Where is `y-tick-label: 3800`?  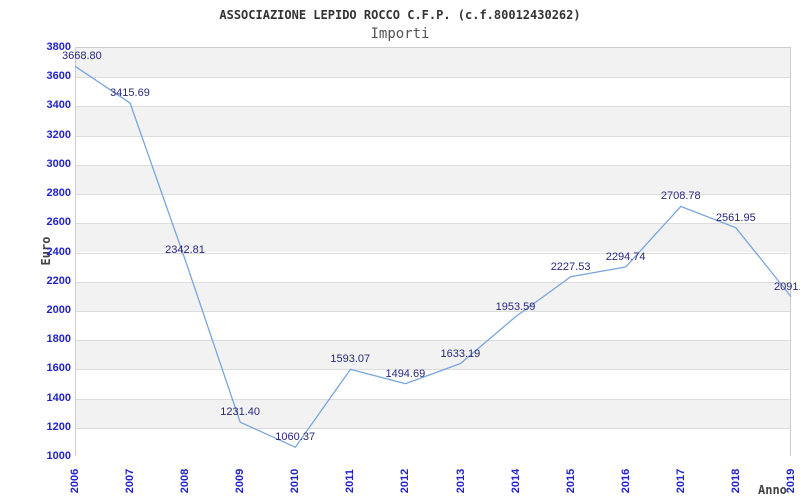
y-tick-label: 3800 is located at coordinates (58, 47).